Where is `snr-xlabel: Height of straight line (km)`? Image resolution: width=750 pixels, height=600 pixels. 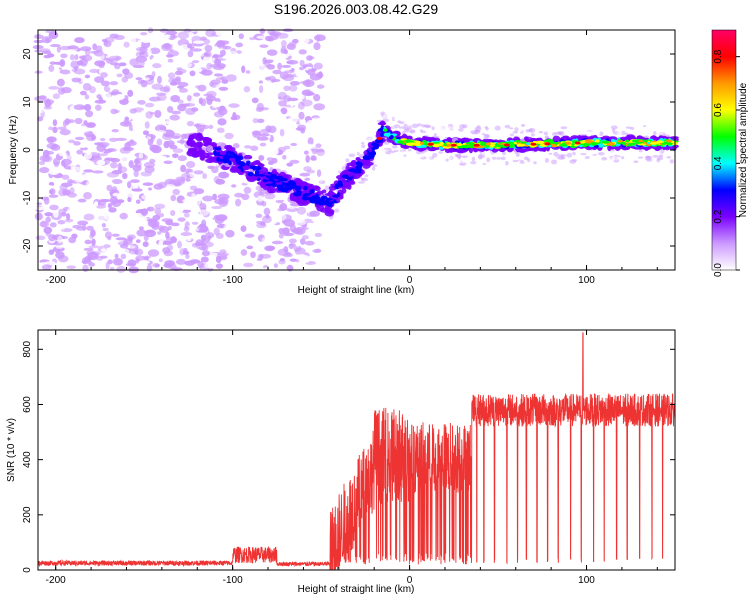 snr-xlabel: Height of straight line (km) is located at coordinates (356, 589).